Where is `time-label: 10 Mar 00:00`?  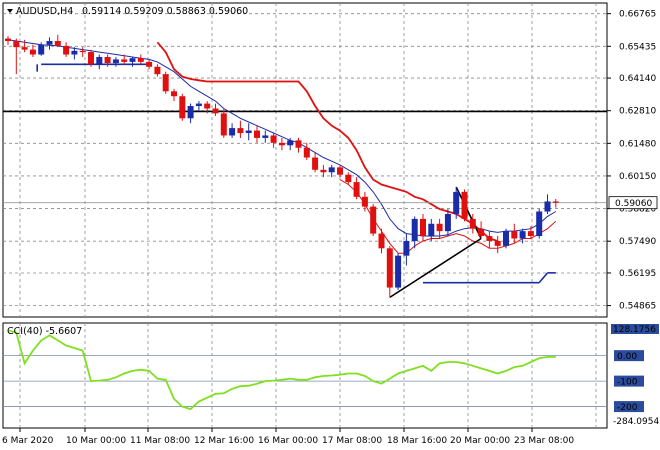 time-label: 10 Mar 00:00 is located at coordinates (96, 441).